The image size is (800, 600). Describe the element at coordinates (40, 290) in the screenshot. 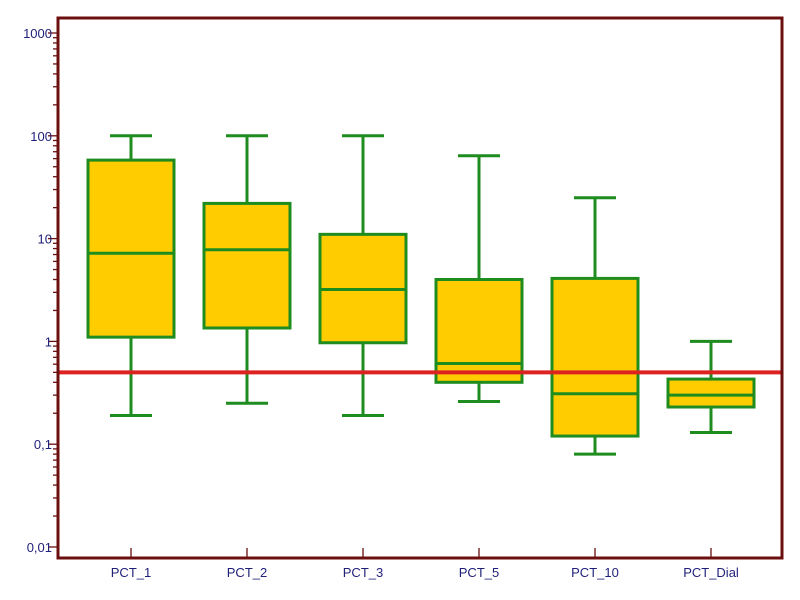

I see `y-axis: 0,01 0,1 1 10 100 1000` at that location.